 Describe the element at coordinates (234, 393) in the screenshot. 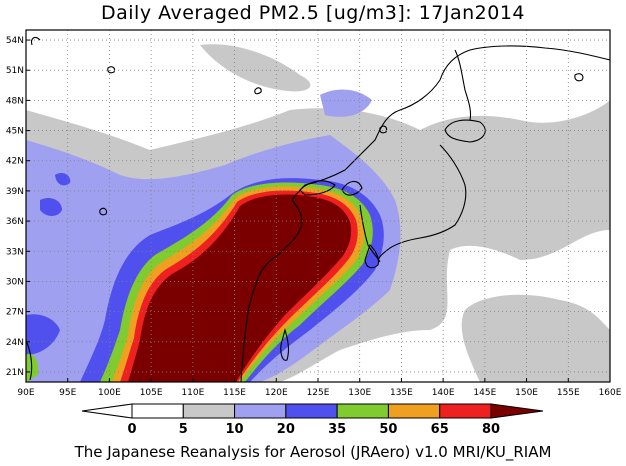

I see `longitude-tick-label: 115E` at that location.